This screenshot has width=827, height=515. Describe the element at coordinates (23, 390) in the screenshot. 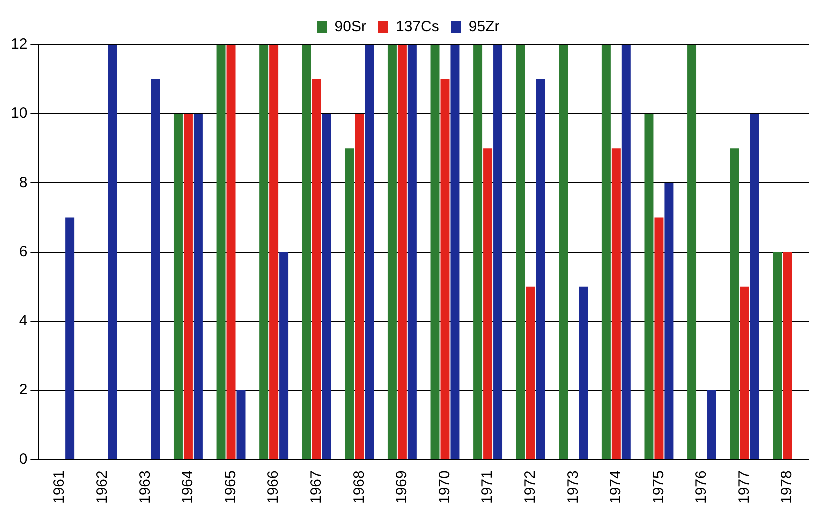

I see `y-tick-label: 2` at that location.